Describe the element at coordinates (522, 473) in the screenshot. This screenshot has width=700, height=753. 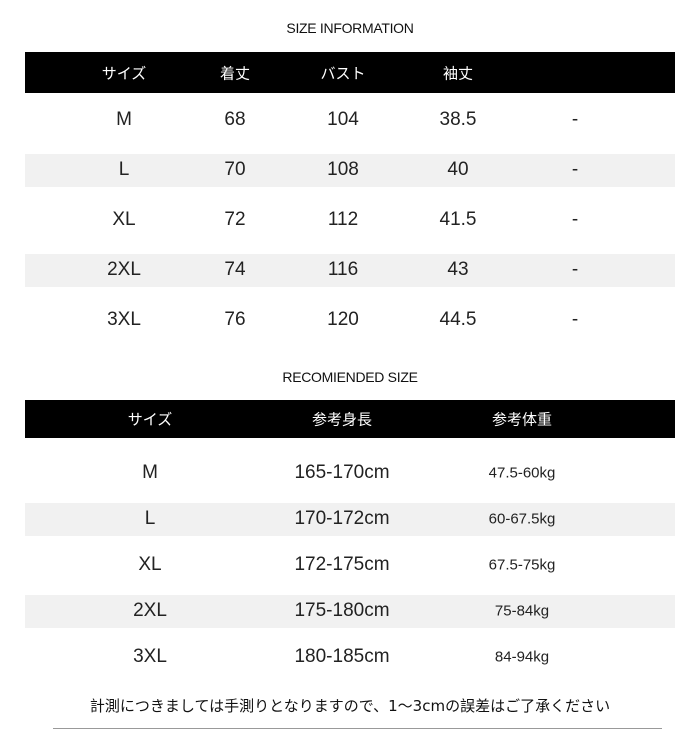
I see `table-cell: 47.5-60kg` at that location.